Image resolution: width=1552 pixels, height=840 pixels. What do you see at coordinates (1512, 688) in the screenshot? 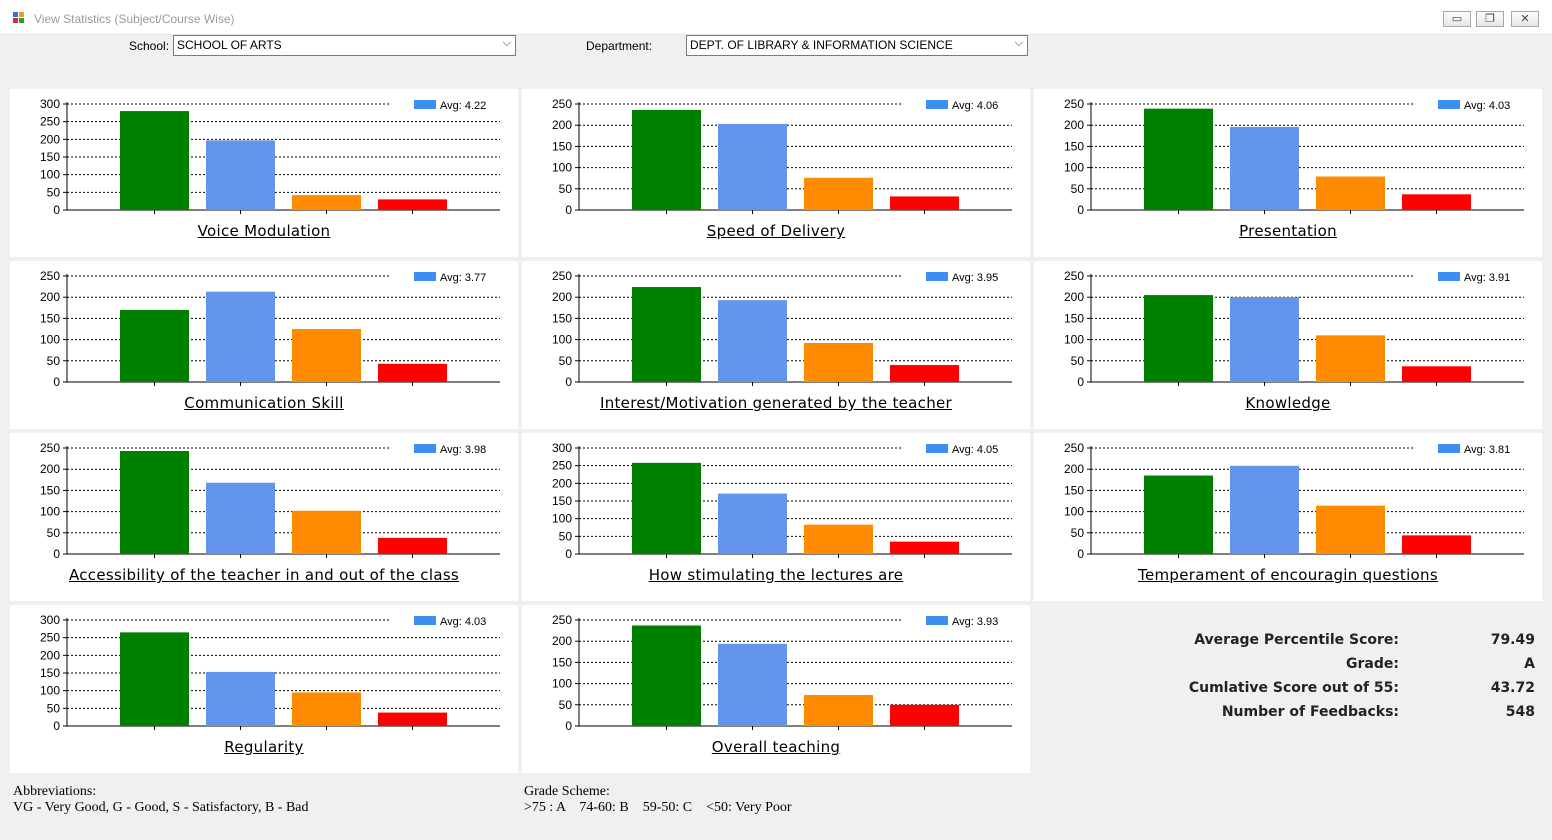
I see `summary-value: 43.72` at bounding box center [1512, 688].